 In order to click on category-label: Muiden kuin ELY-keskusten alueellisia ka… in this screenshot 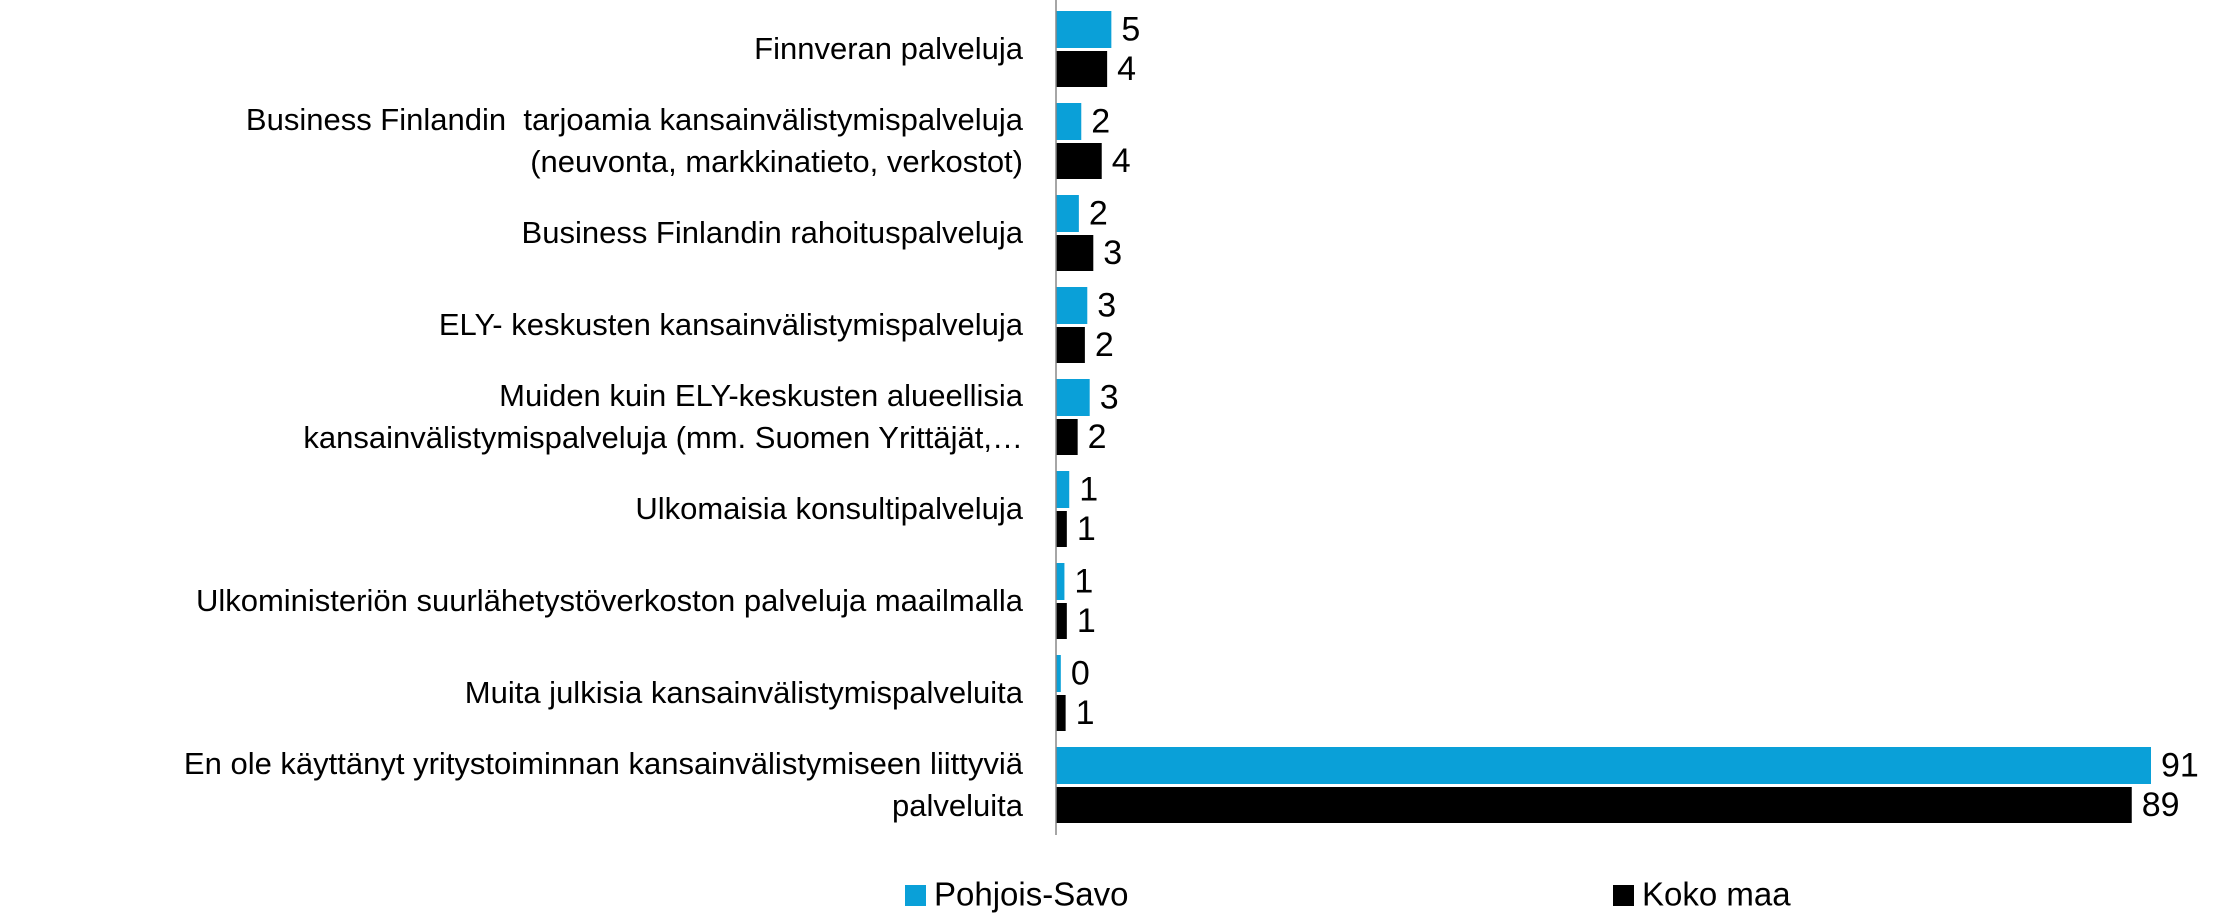, I will do `click(663, 416)`.